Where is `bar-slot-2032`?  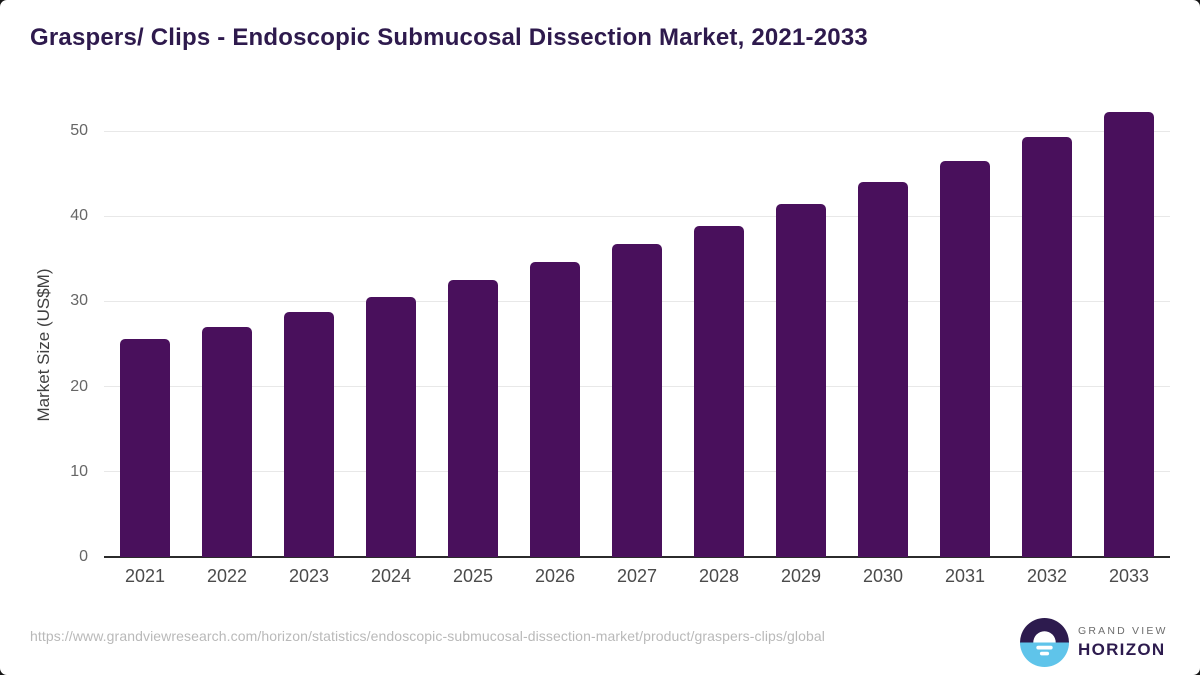
bar-slot-2032 is located at coordinates (1047, 344).